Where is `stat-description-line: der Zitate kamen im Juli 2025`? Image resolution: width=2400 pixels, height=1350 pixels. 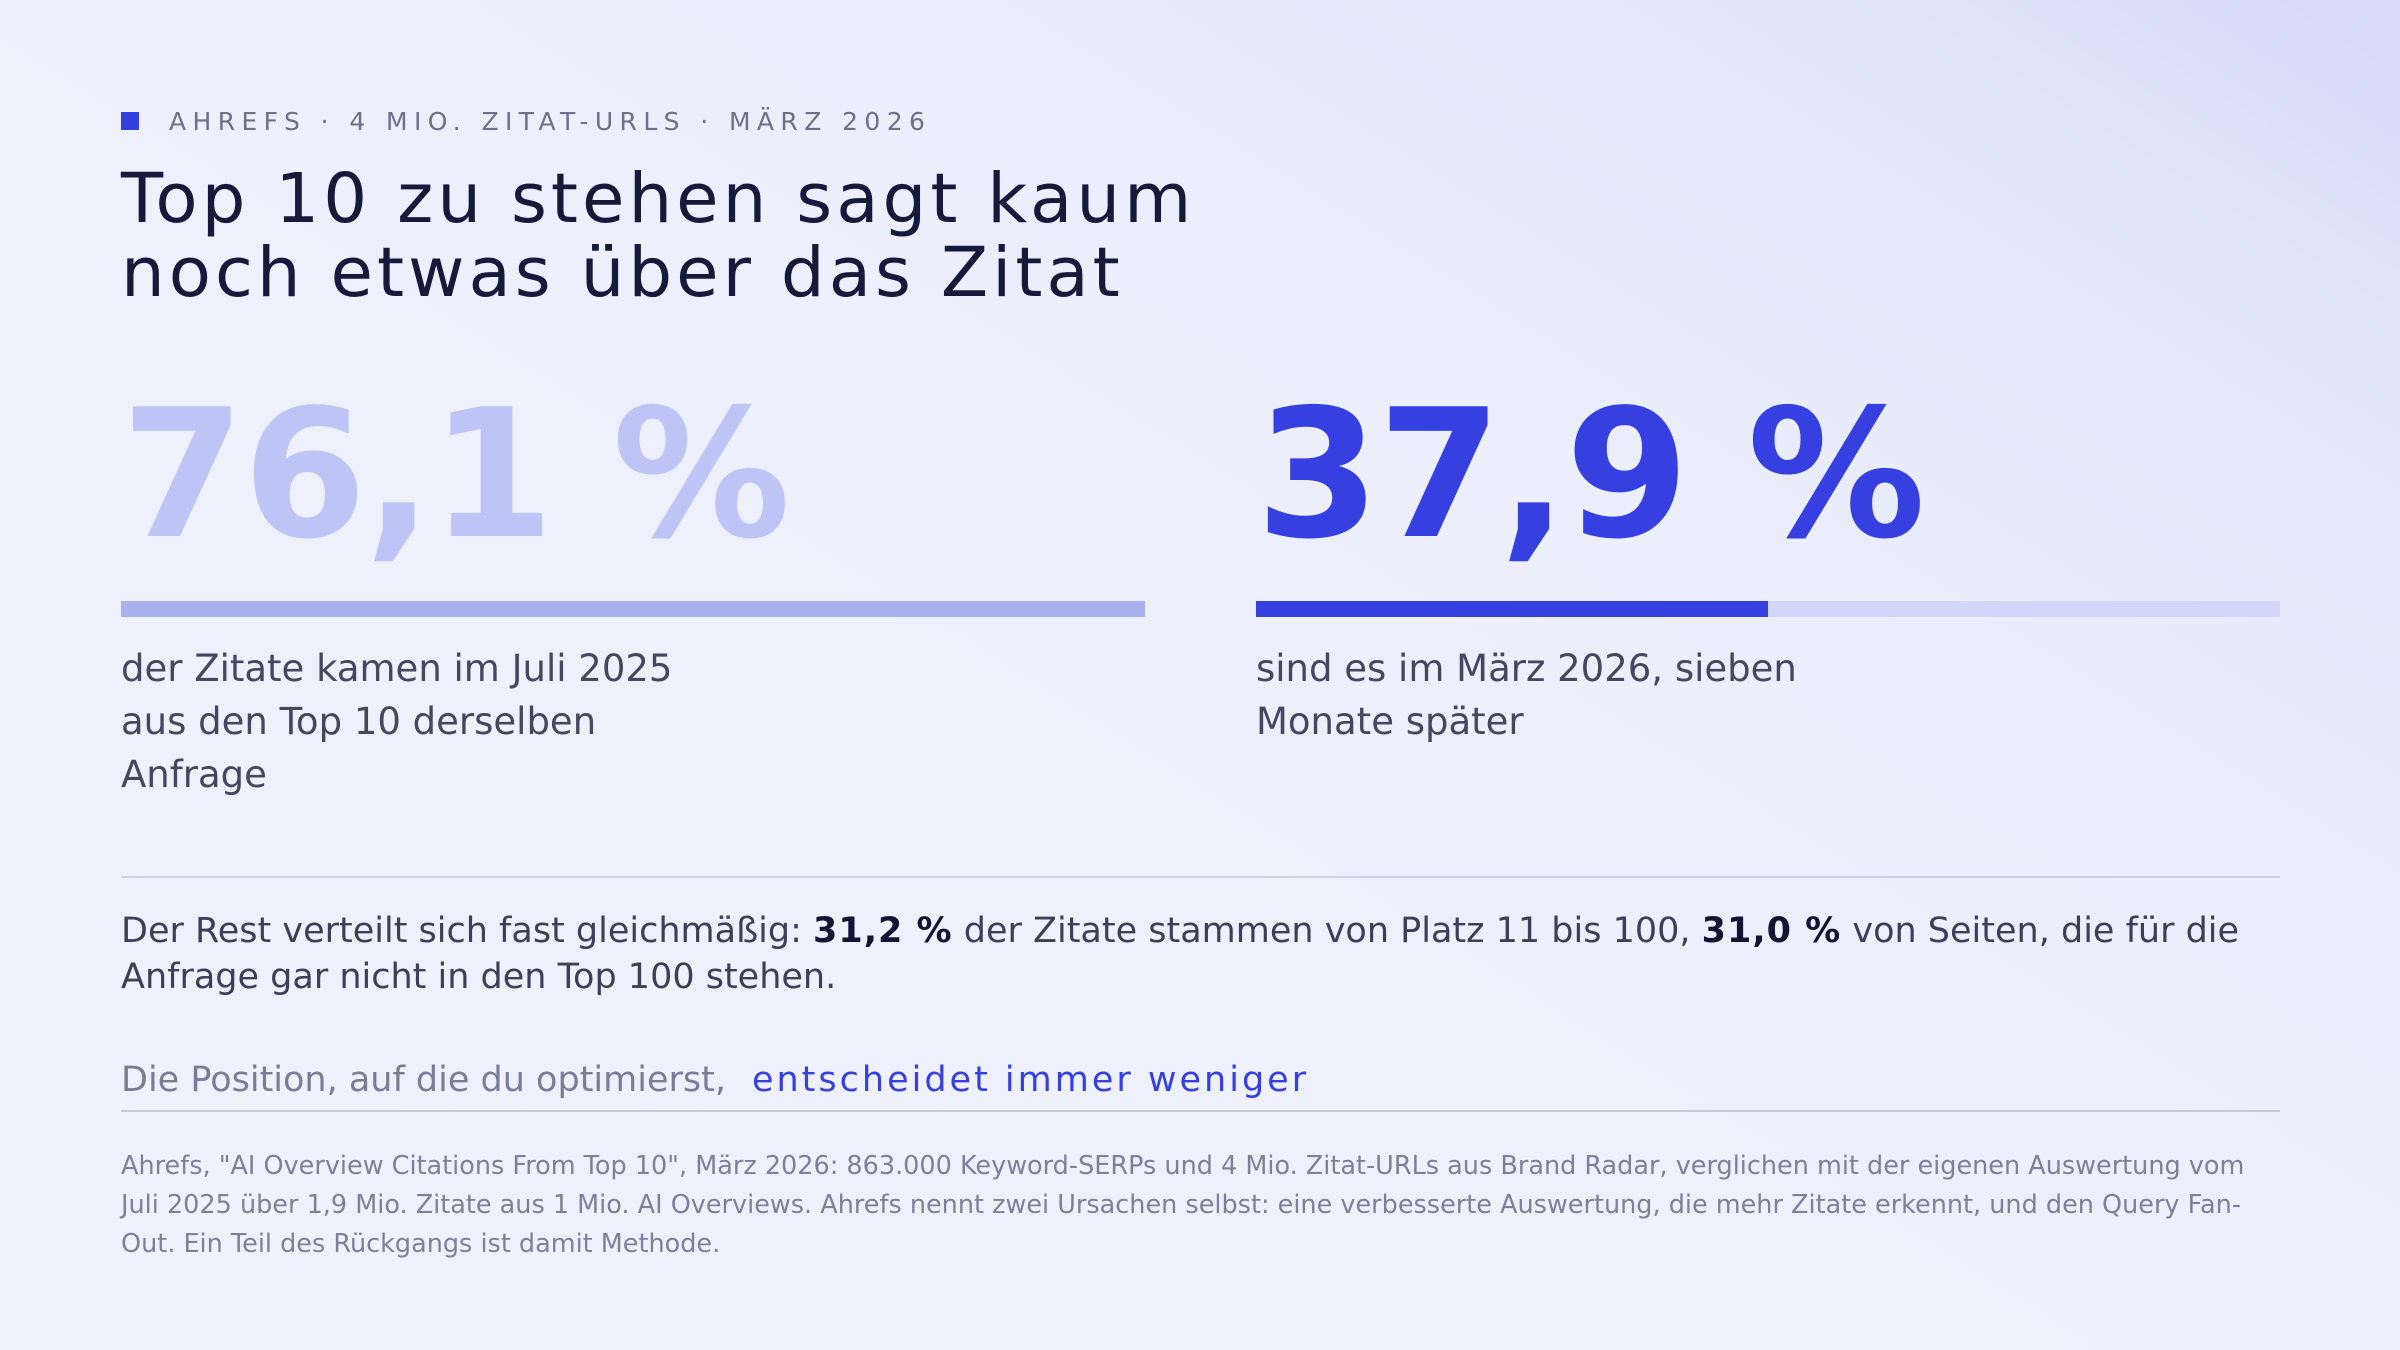
stat-description-line: der Zitate kamen im Juli 2025 is located at coordinates (397, 668).